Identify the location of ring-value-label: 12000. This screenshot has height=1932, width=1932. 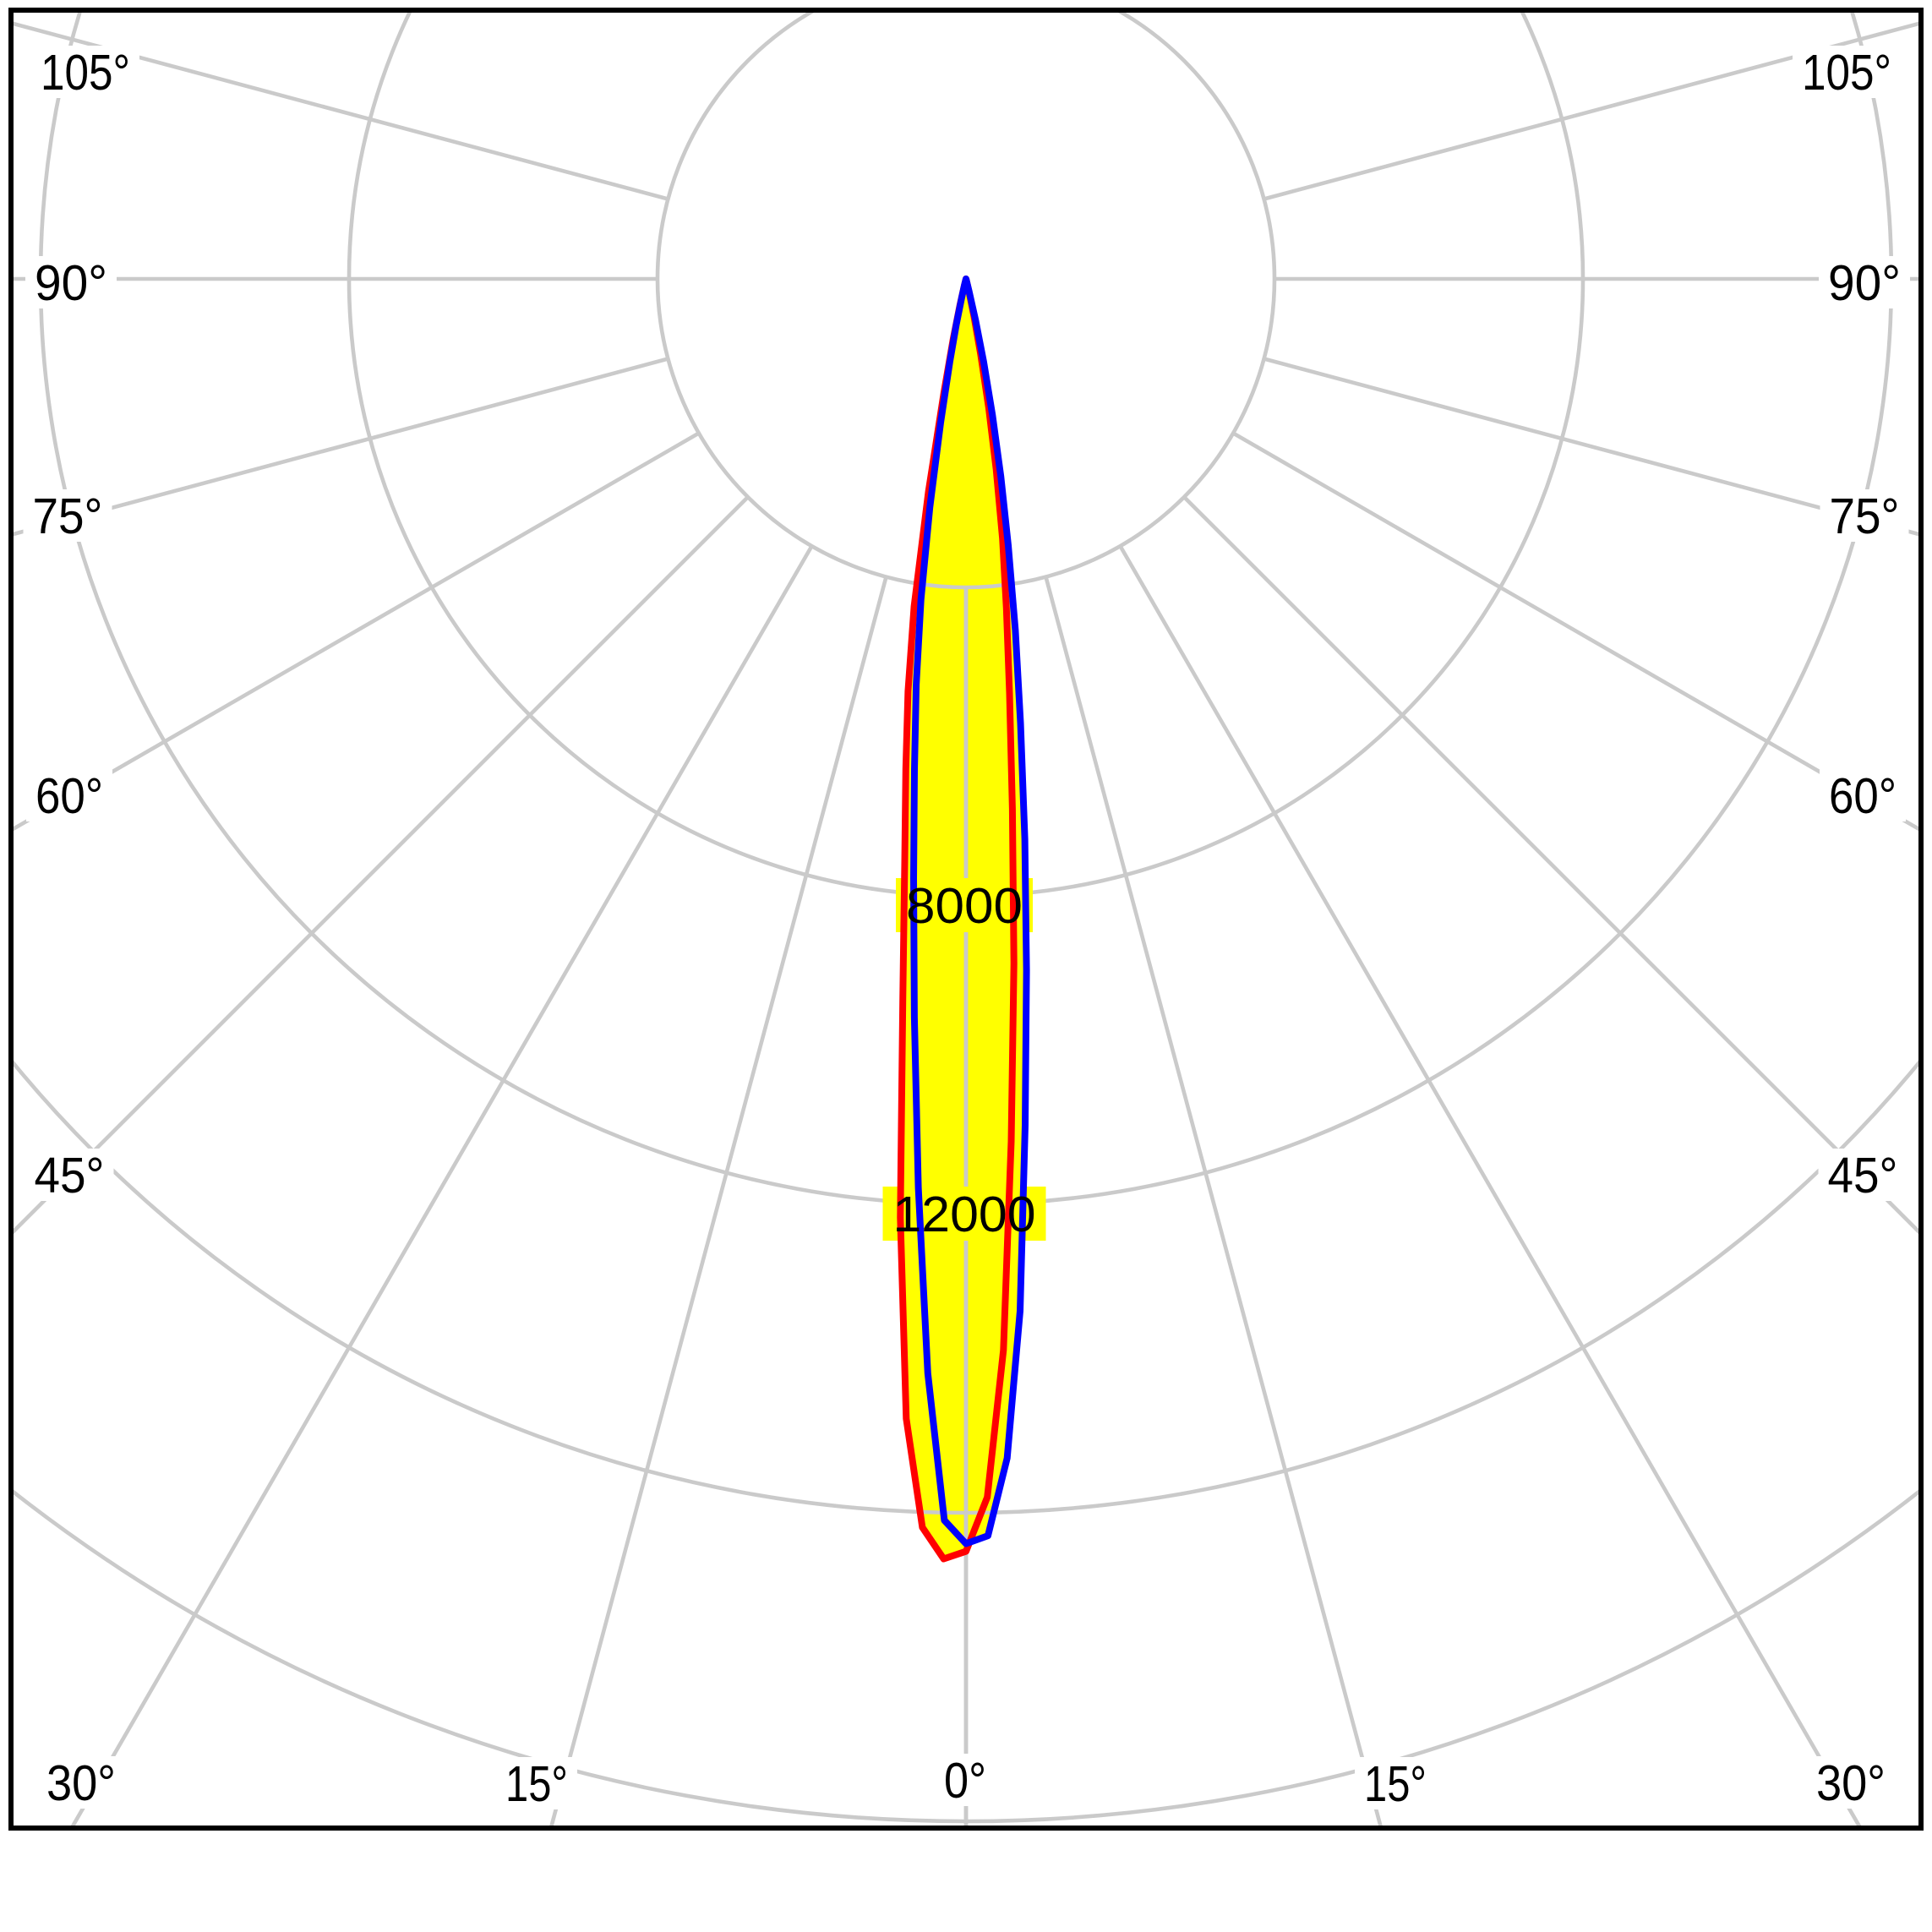
(964, 1214).